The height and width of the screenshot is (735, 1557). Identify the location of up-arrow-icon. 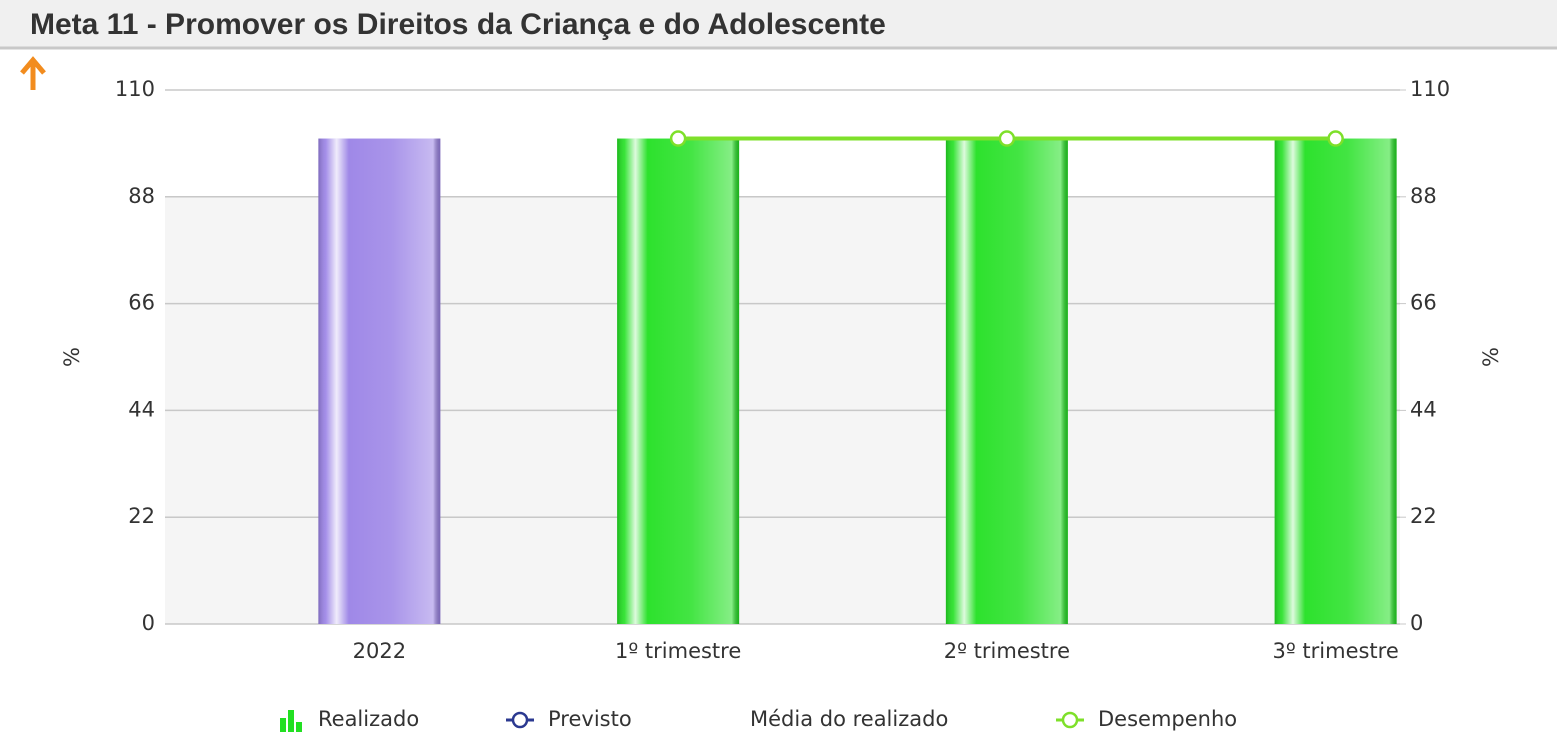
(33, 73).